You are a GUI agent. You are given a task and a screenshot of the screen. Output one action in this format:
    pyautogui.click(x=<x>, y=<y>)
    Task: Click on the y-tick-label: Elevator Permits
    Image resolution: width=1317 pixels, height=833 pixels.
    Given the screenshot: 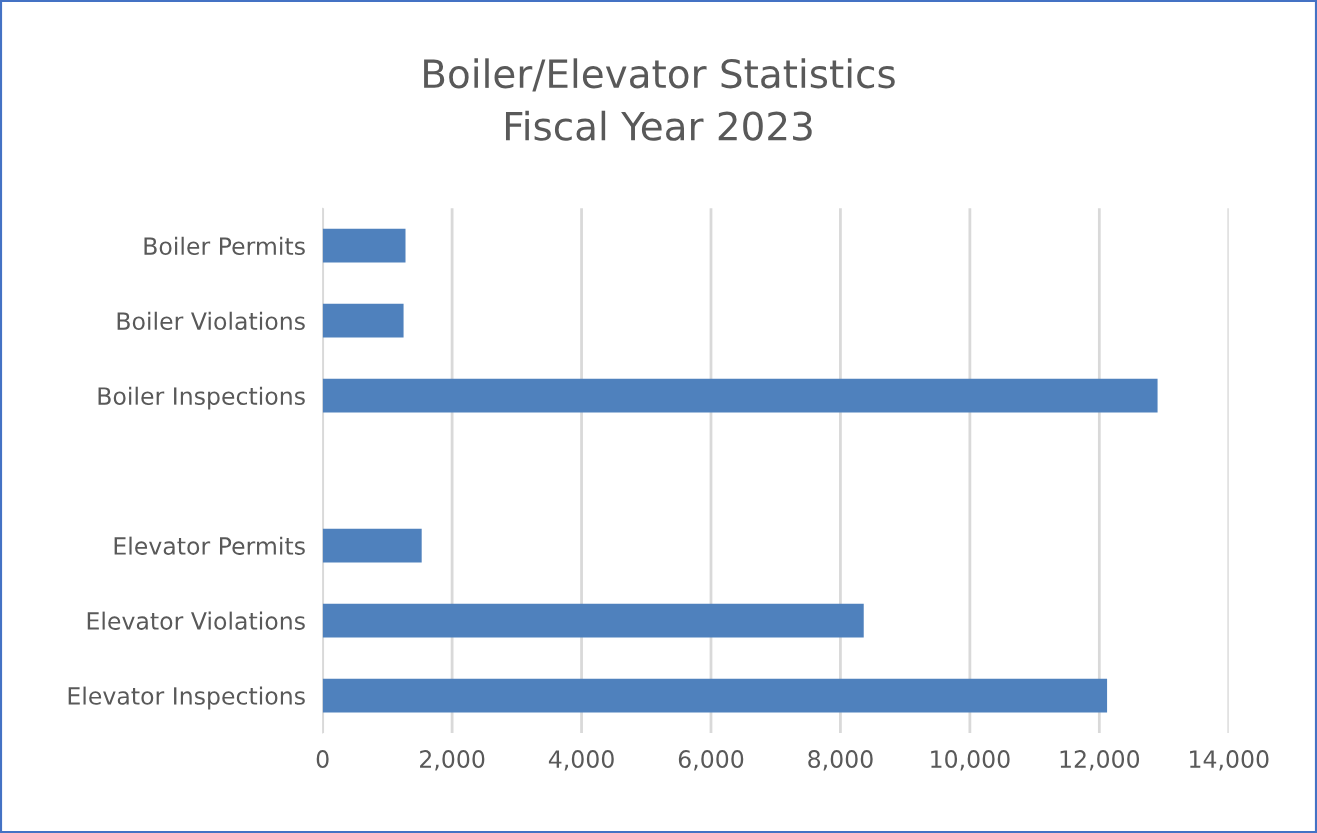 What is the action you would take?
    pyautogui.click(x=209, y=545)
    